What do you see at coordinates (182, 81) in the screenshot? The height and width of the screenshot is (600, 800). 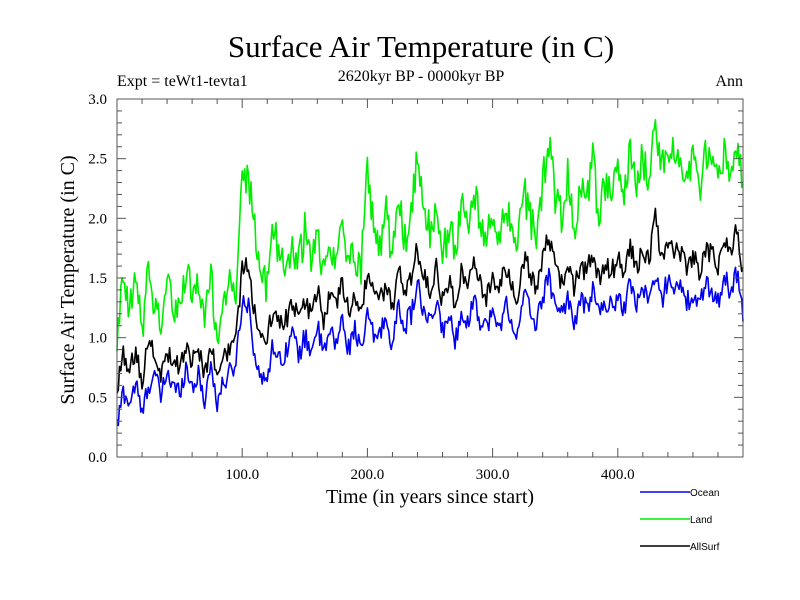 I see `experiment-label: Expt = teWt1-tevta1` at bounding box center [182, 81].